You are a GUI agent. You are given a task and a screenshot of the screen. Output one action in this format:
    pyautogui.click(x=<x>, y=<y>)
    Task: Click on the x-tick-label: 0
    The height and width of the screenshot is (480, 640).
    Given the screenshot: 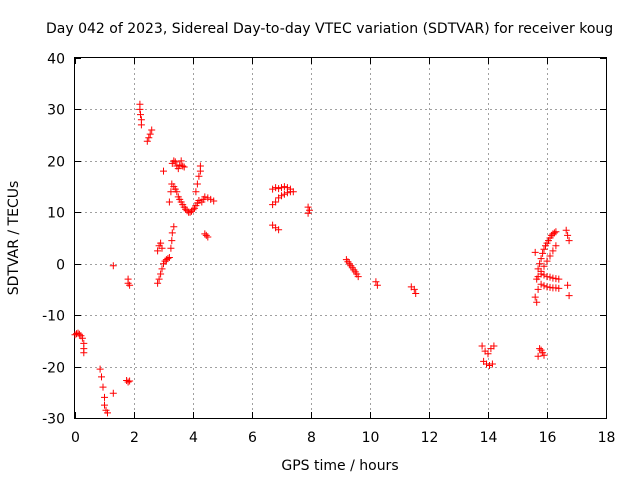 What is the action you would take?
    pyautogui.click(x=75, y=438)
    